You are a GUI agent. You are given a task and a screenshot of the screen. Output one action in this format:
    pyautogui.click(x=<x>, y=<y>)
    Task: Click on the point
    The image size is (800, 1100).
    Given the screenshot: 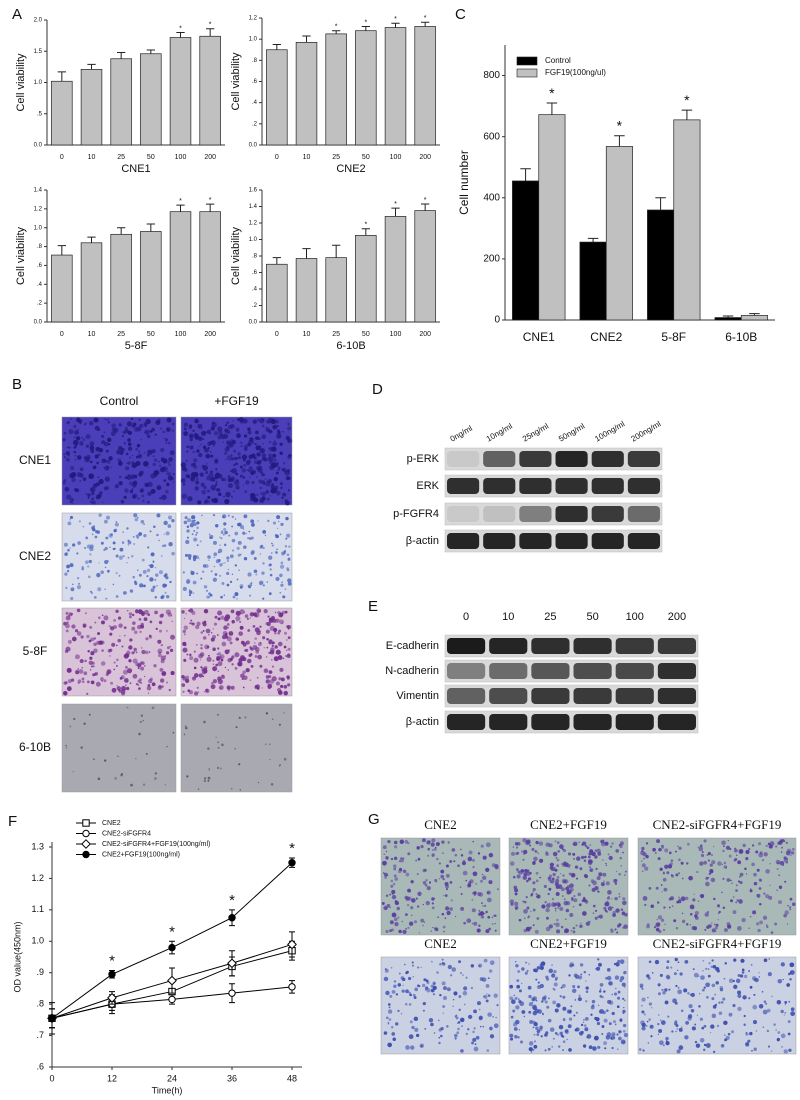 What is the action you would take?
    pyautogui.click(x=86, y=823)
    